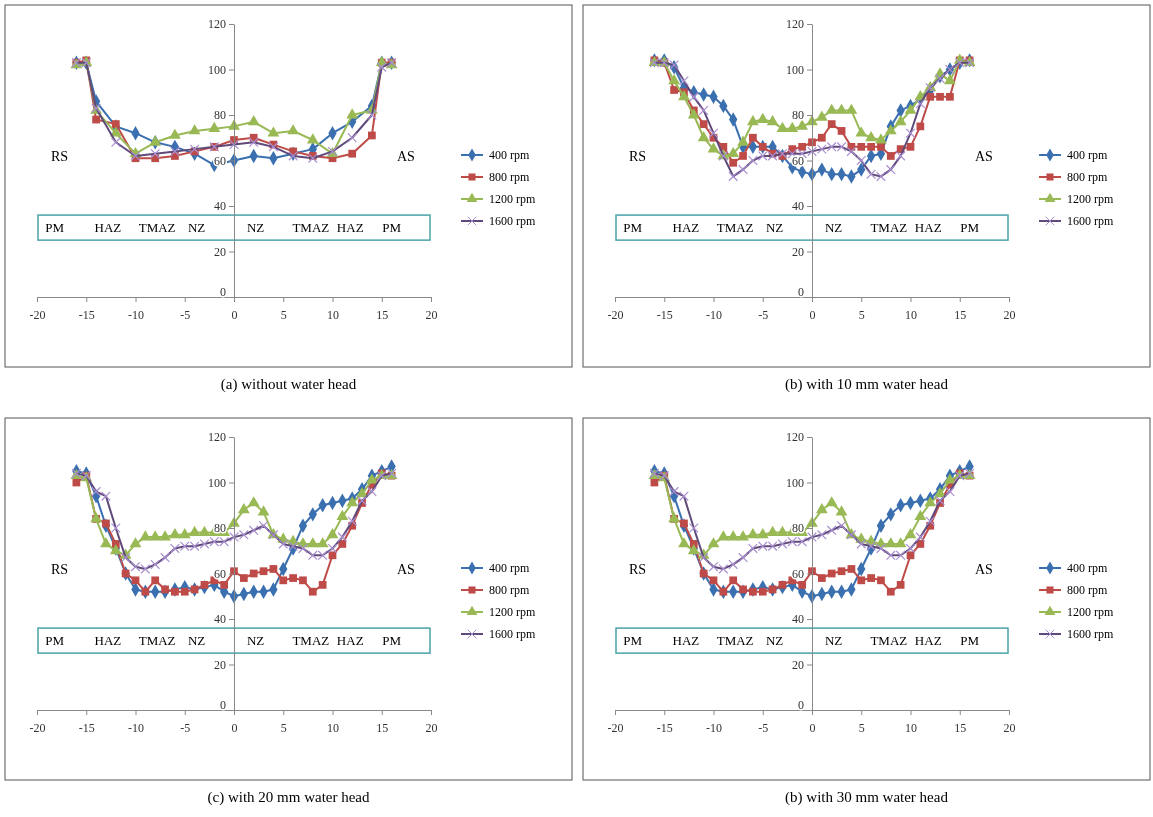 This screenshot has width=1153, height=817. Describe the element at coordinates (867, 384) in the screenshot. I see `text: (b) with 10 mm water head` at that location.